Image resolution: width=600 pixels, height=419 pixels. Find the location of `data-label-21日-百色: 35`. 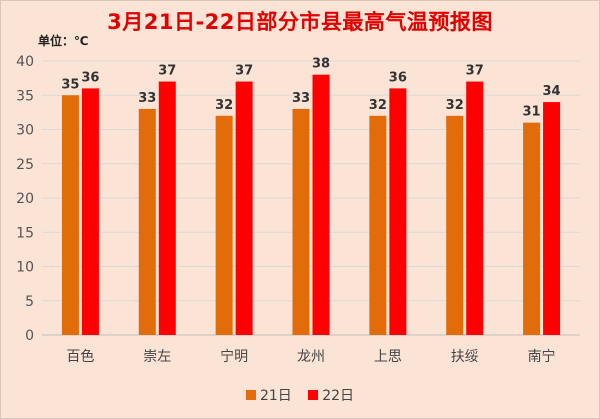

data-label-21日-百色: 35 is located at coordinates (70, 84).